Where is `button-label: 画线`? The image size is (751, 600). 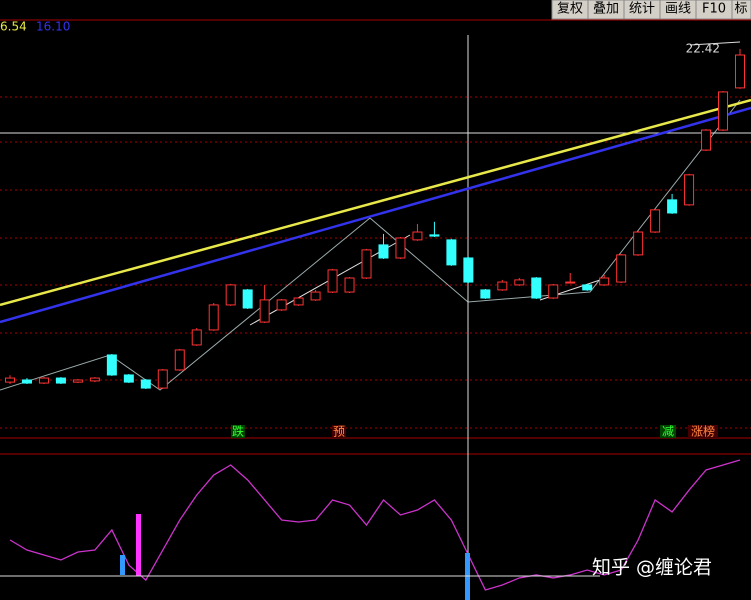
button-label: 画线 is located at coordinates (678, 9).